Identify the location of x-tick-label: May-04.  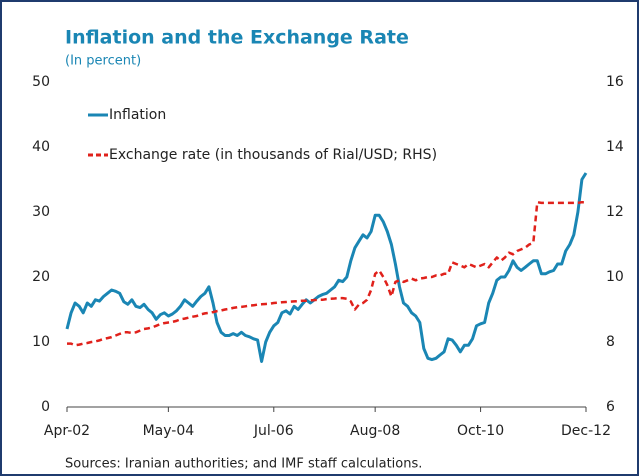
(169, 431).